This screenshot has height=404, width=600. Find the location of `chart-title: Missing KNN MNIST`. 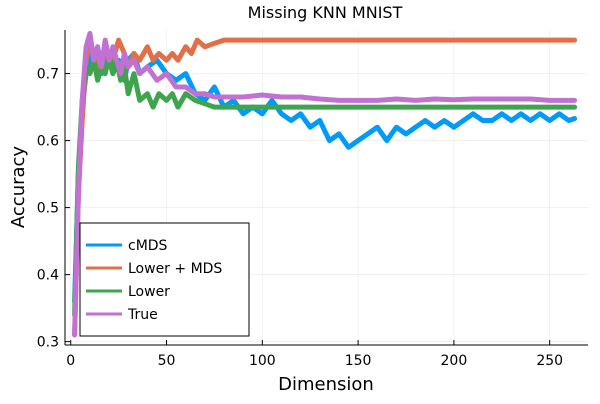

chart-title: Missing KNN MNIST is located at coordinates (325, 12).